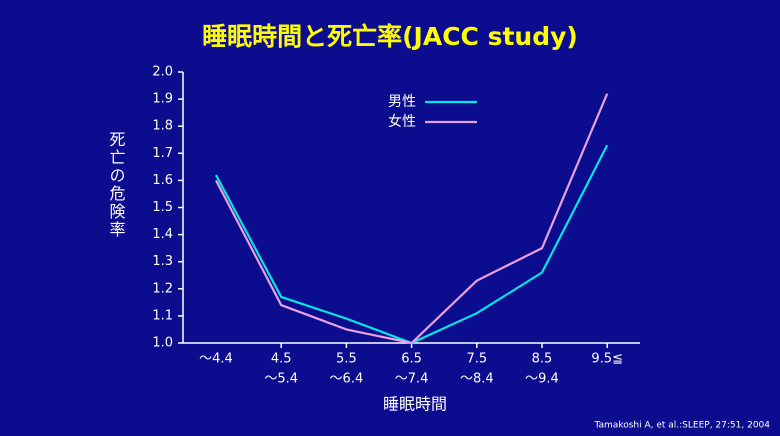 This screenshot has height=436, width=780. Describe the element at coordinates (281, 379) in the screenshot. I see `x-tick-label: ～5.4` at that location.